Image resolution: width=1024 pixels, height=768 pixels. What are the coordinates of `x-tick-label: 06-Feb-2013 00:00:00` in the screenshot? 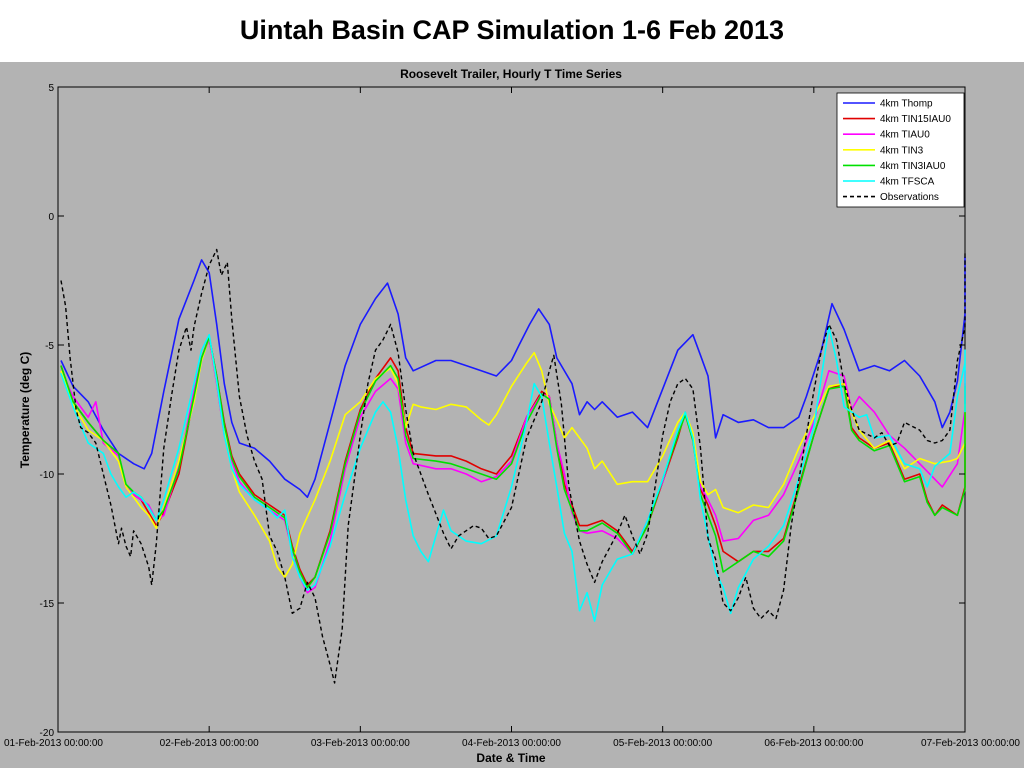 It's located at (813, 743).